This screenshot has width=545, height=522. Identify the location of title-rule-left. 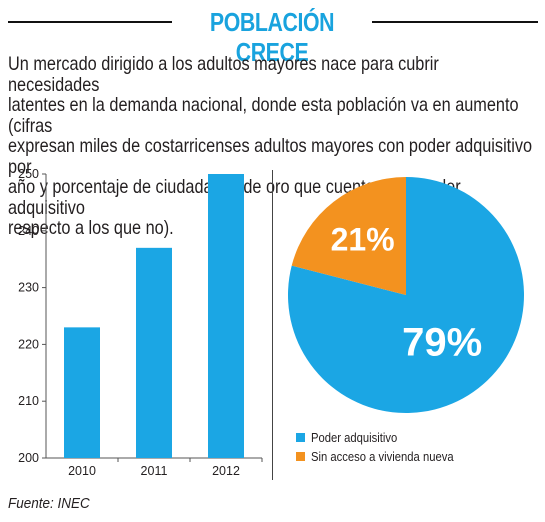
(90, 22).